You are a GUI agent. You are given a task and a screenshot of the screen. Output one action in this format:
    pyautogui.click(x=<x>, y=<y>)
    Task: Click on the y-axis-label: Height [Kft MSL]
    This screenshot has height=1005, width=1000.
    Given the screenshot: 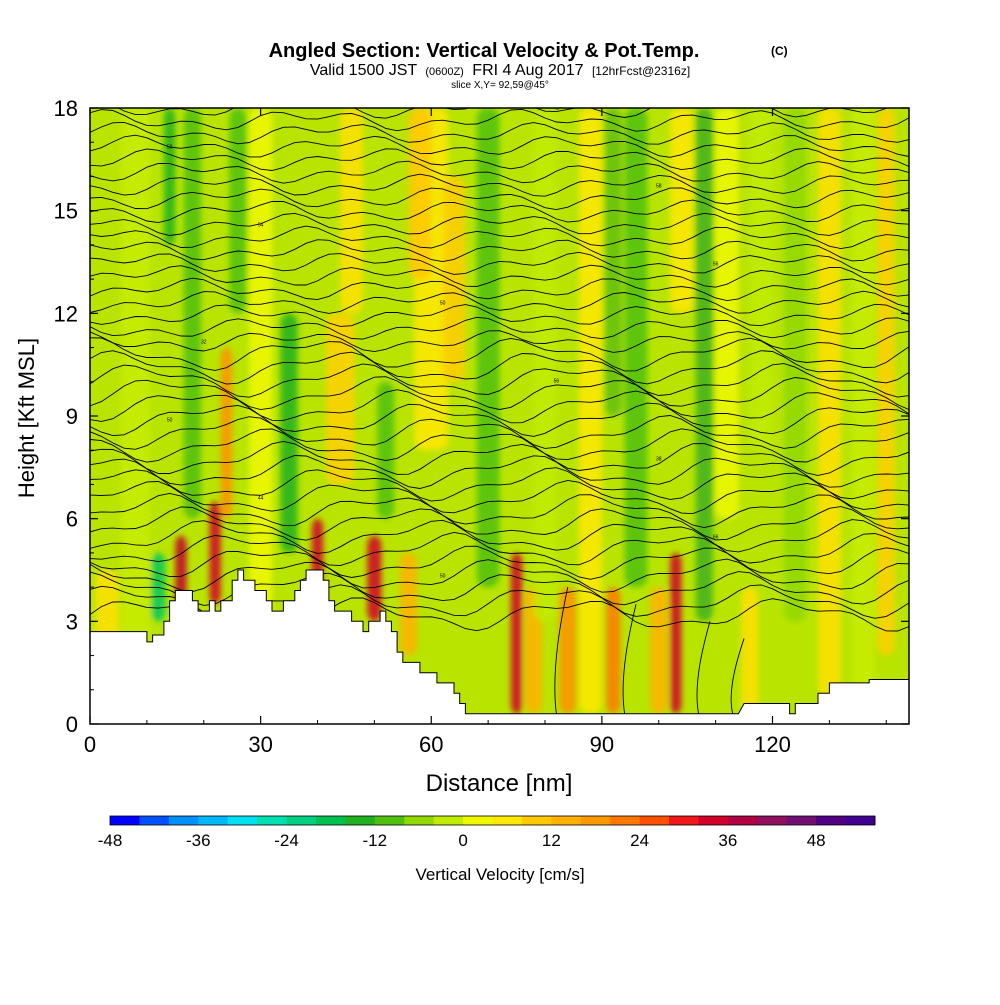 What is the action you would take?
    pyautogui.click(x=26, y=418)
    